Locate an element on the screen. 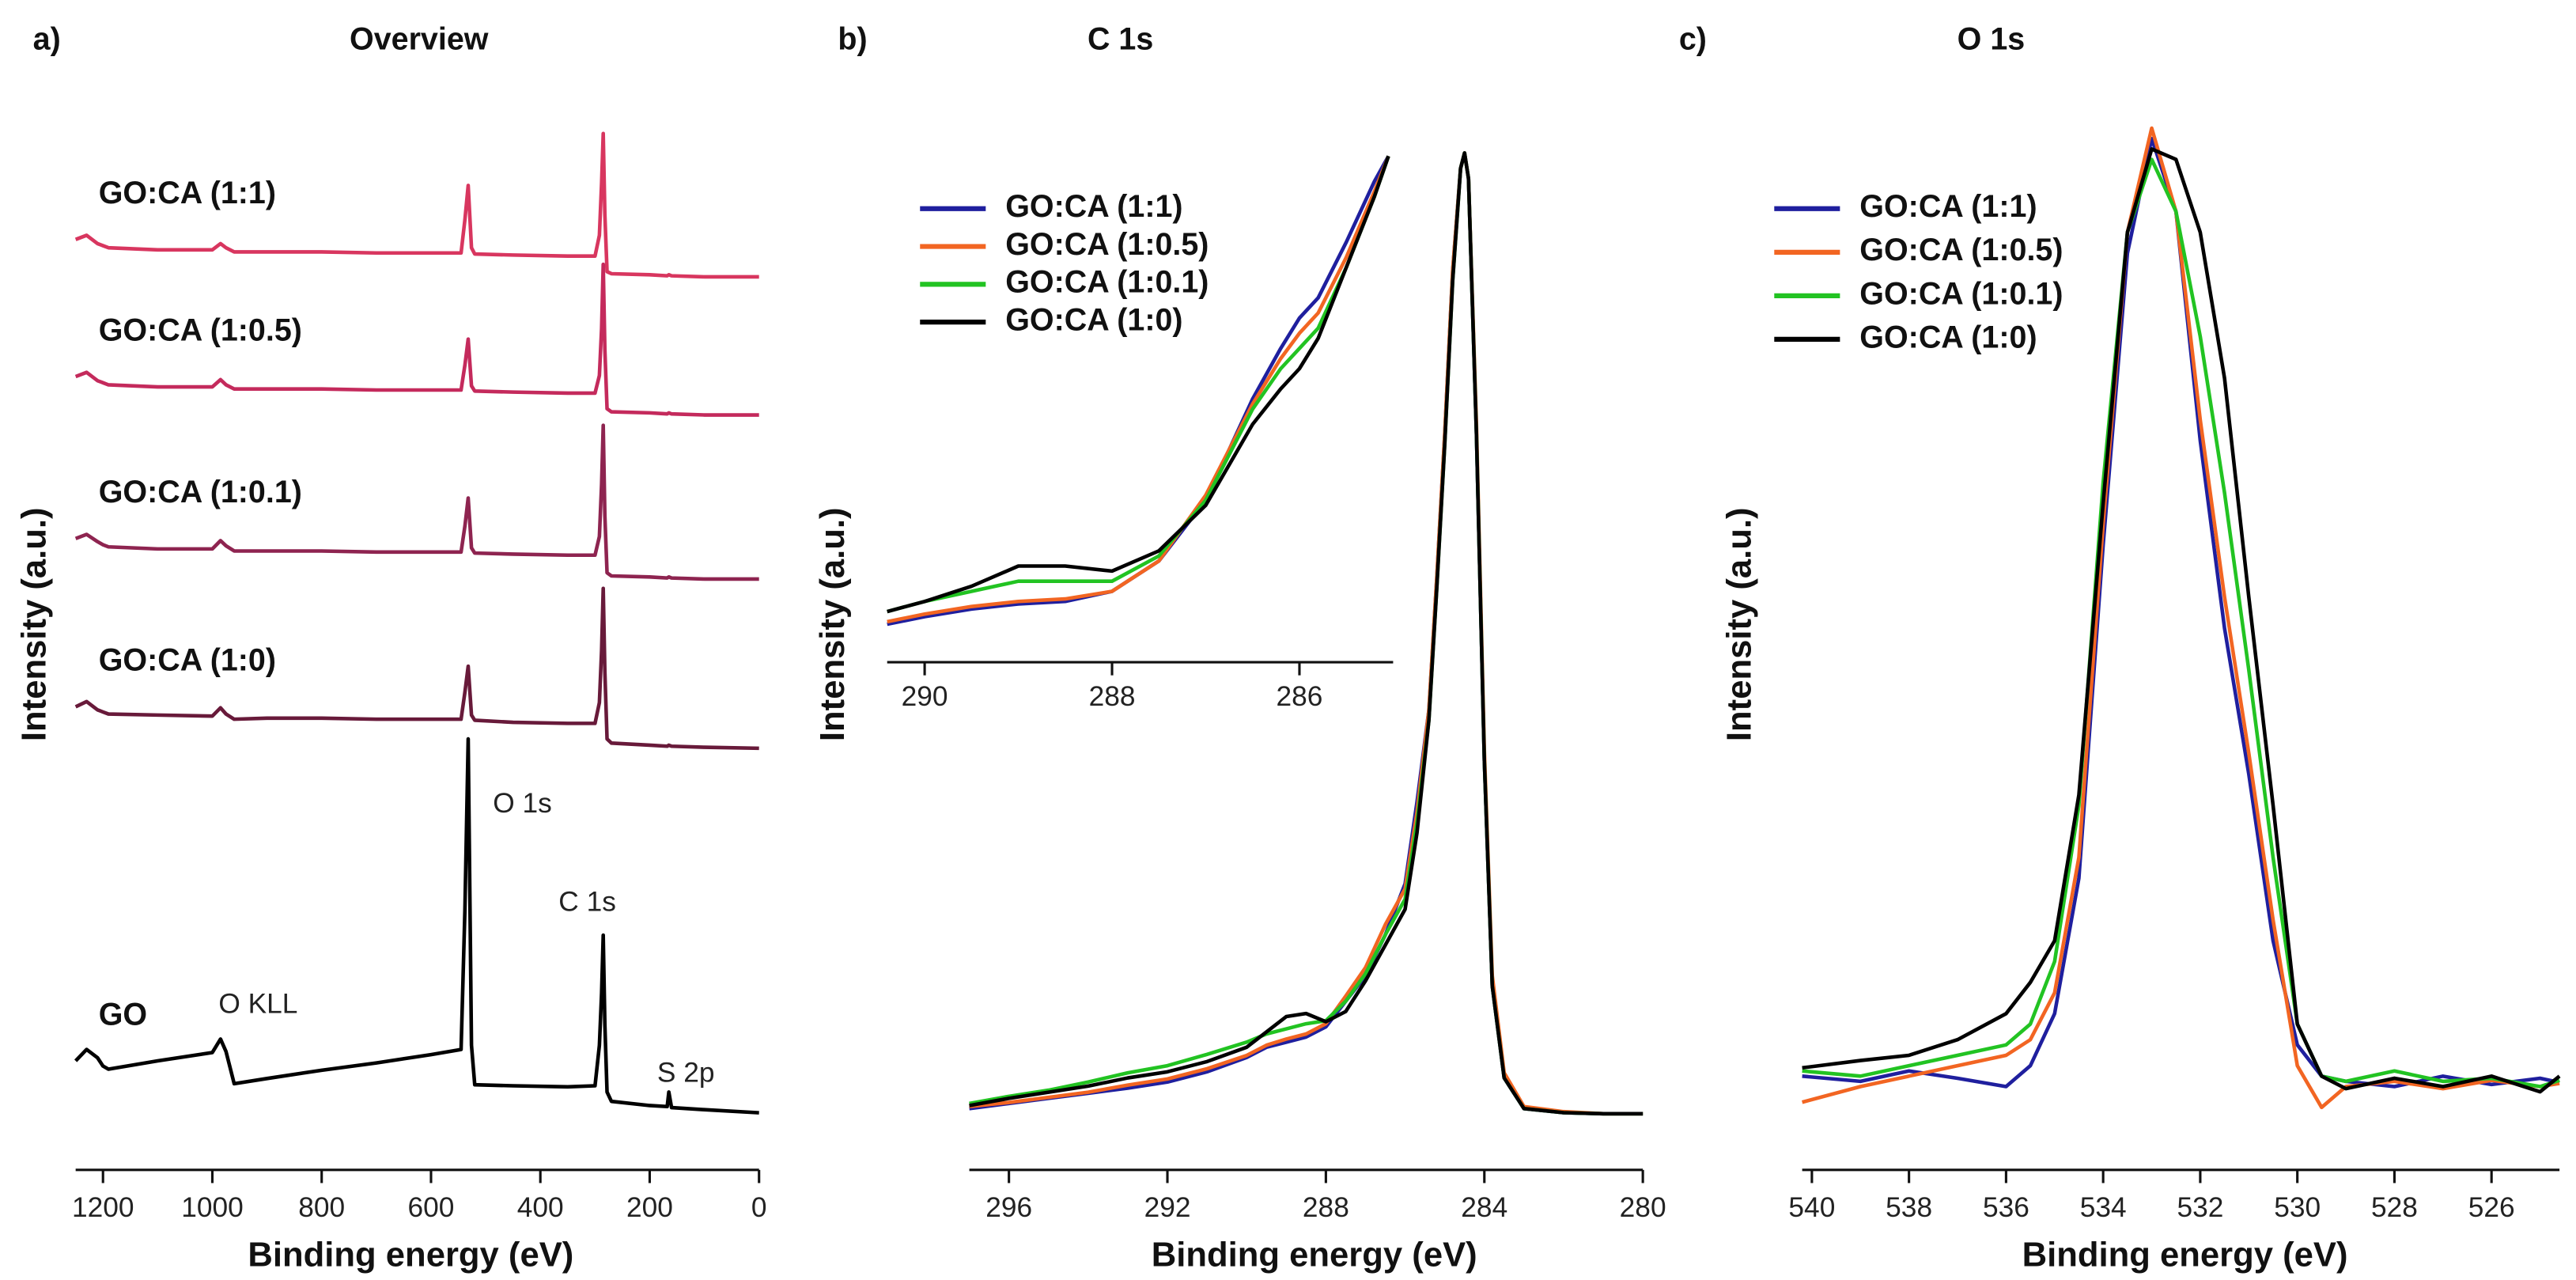  series-label: GO is located at coordinates (123, 1014).